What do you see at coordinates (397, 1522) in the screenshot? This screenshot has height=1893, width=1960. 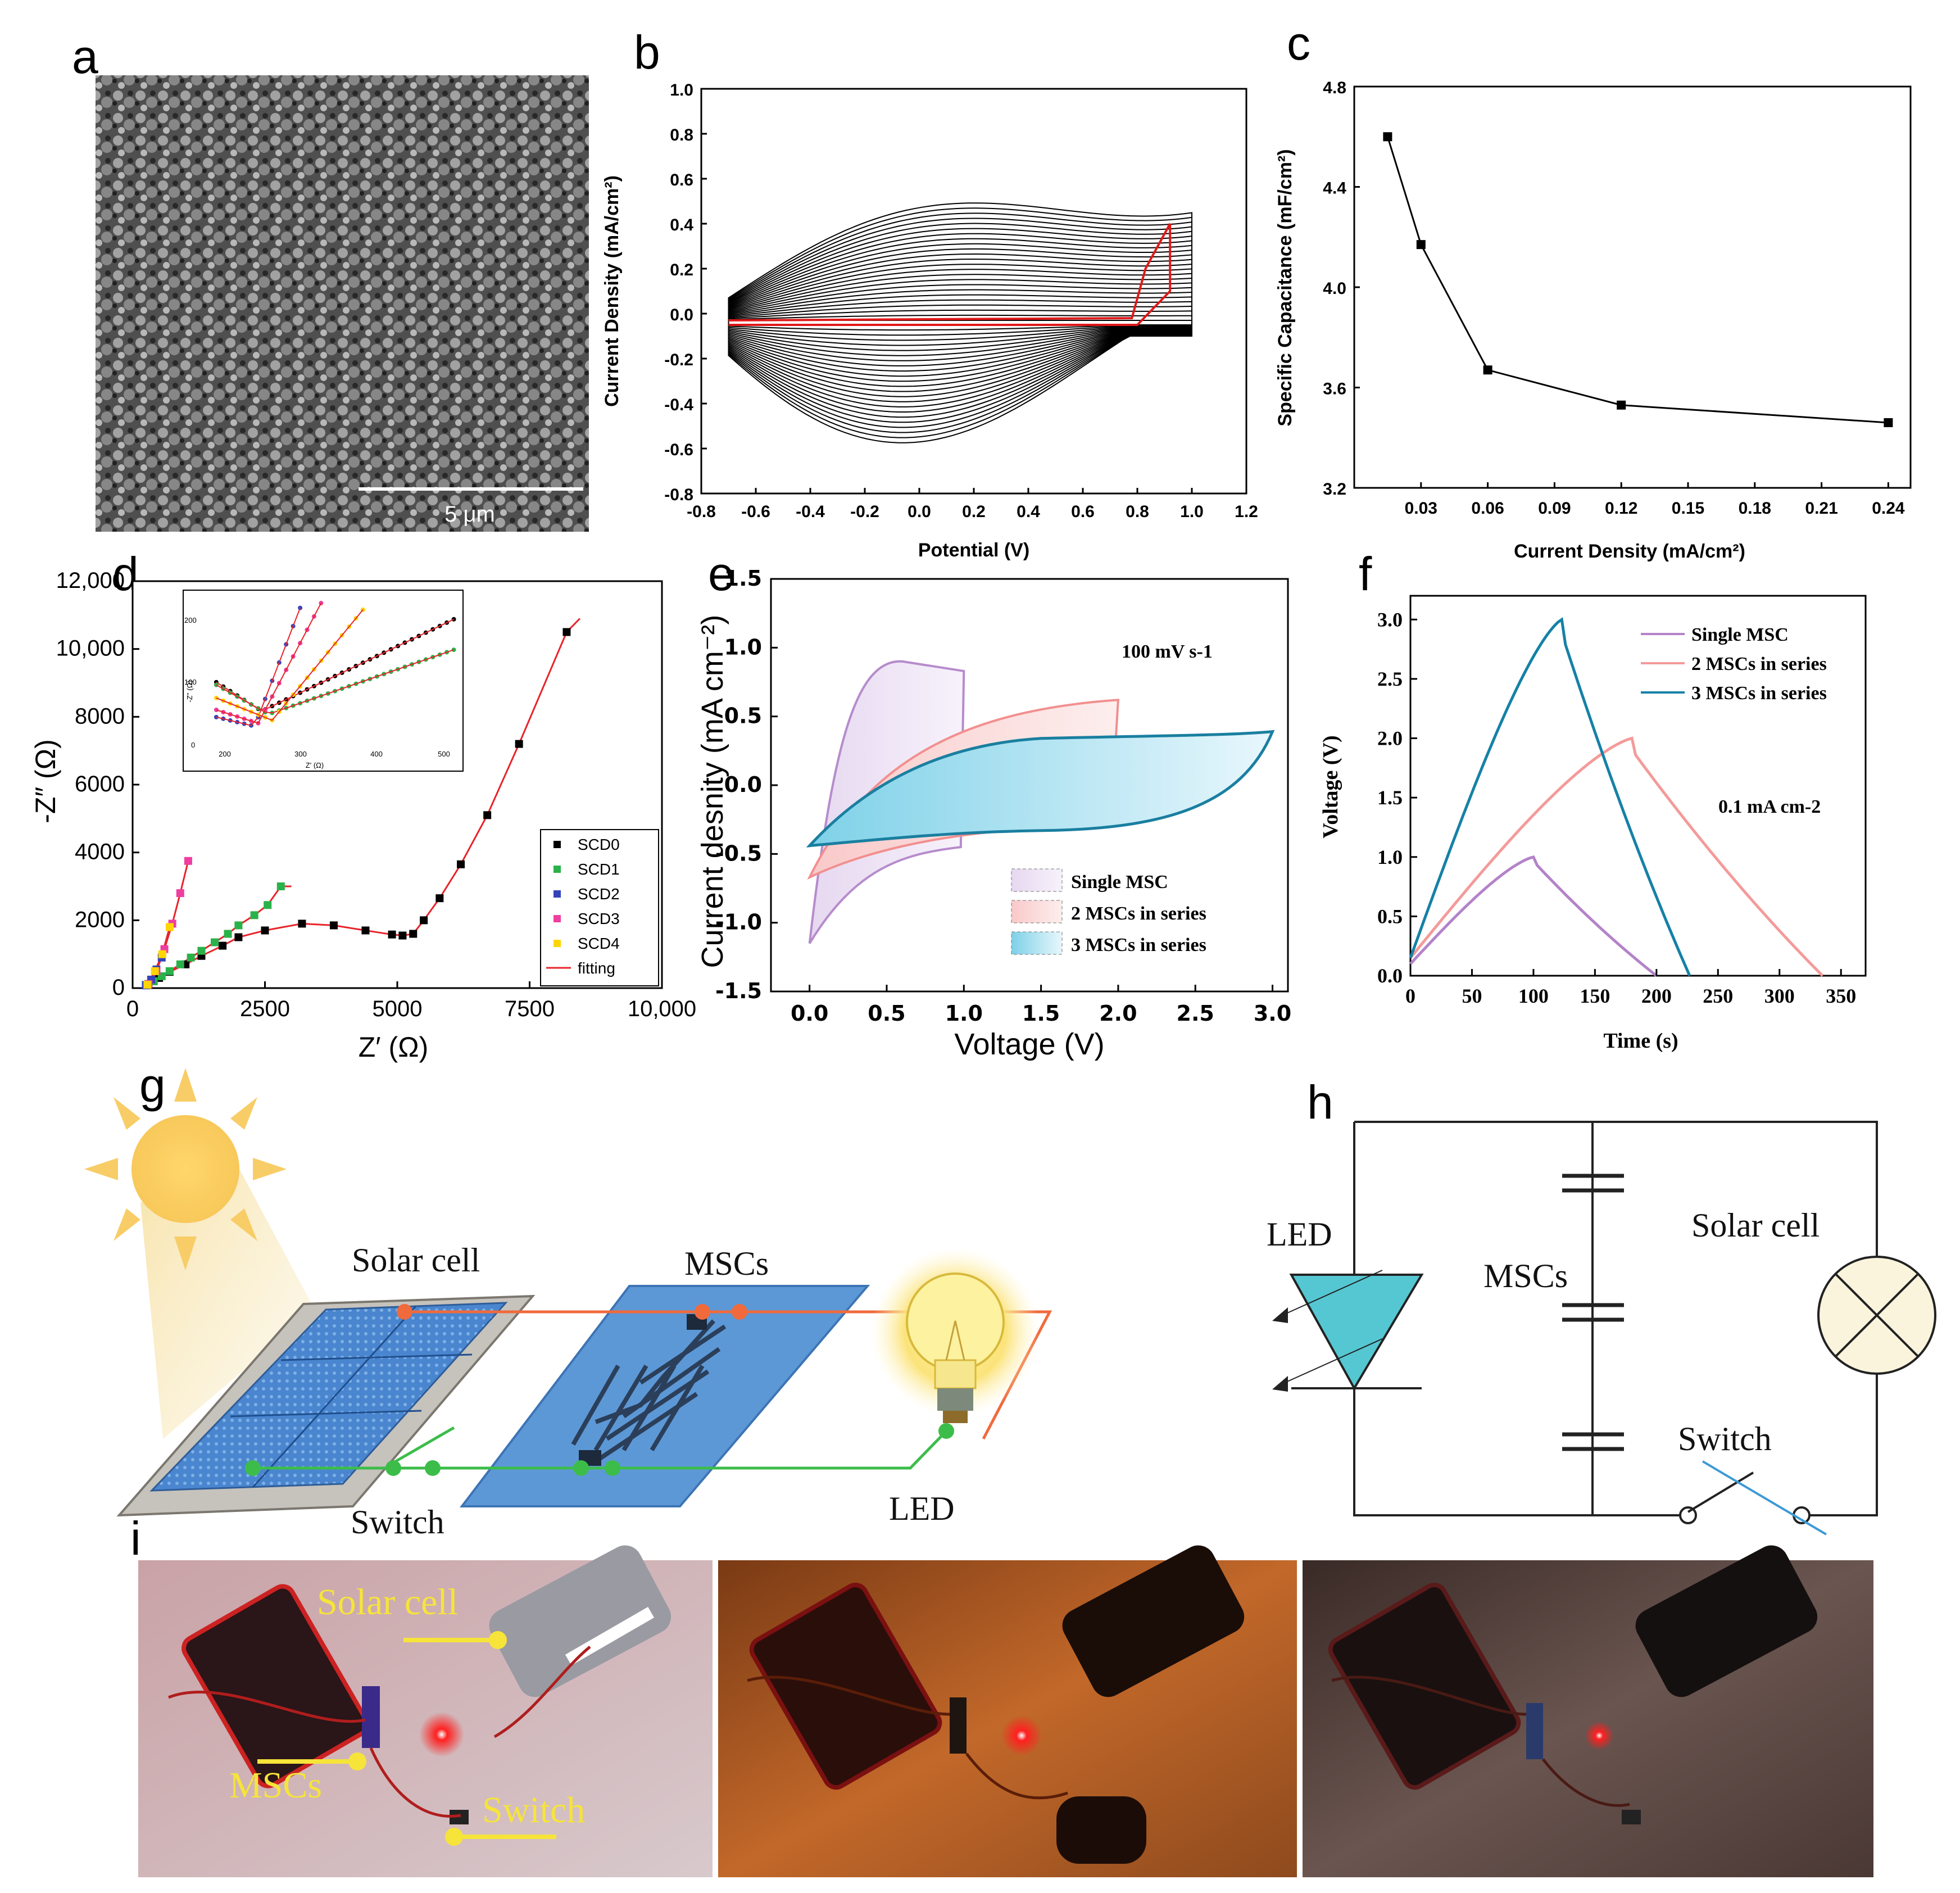 I see `panel-g-switch-label: Switch` at bounding box center [397, 1522].